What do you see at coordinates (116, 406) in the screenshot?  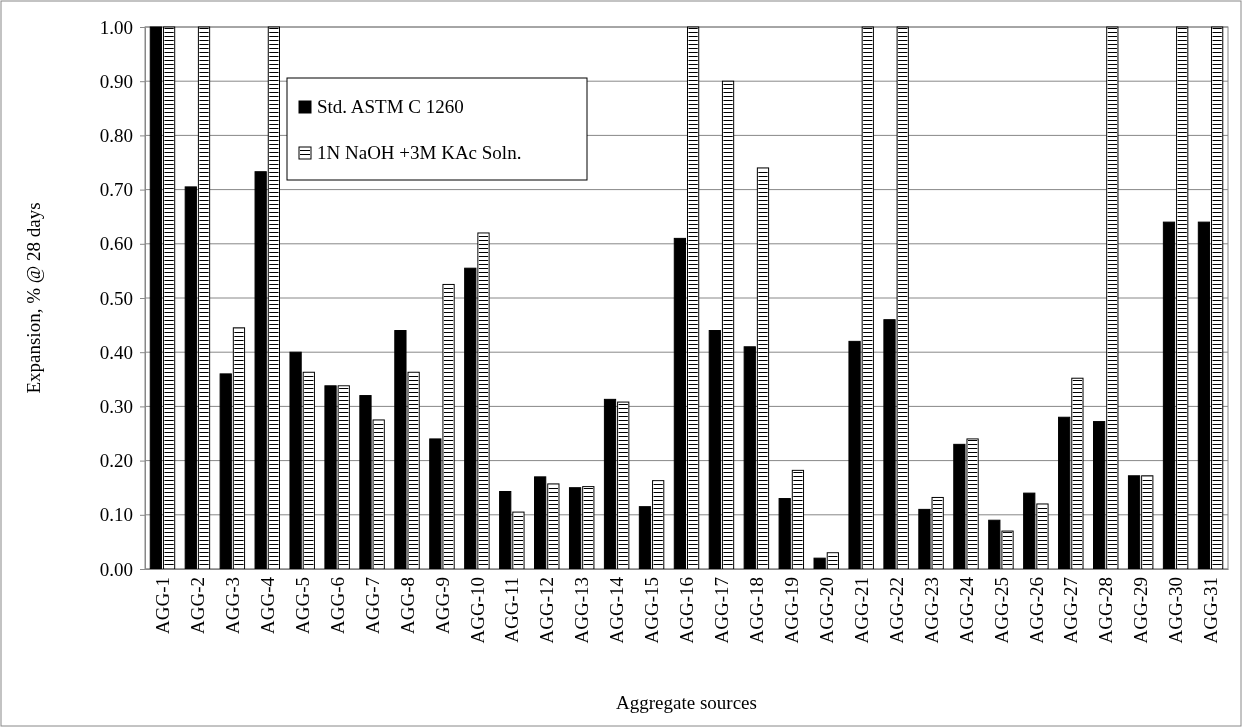 I see `y-tick-label: 0.30` at bounding box center [116, 406].